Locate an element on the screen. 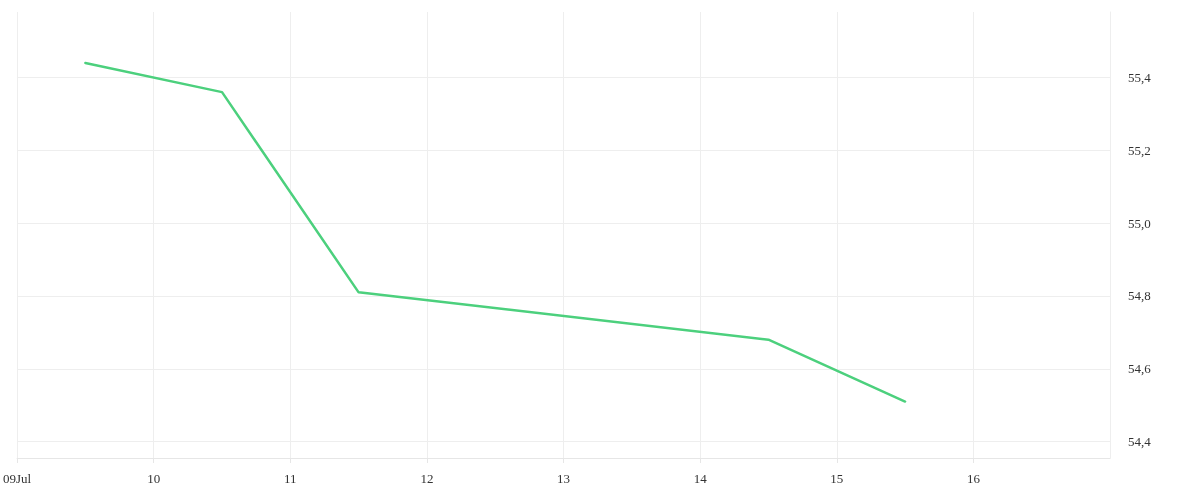 The width and height of the screenshot is (1200, 500). x-tick-label: 11 is located at coordinates (290, 478).